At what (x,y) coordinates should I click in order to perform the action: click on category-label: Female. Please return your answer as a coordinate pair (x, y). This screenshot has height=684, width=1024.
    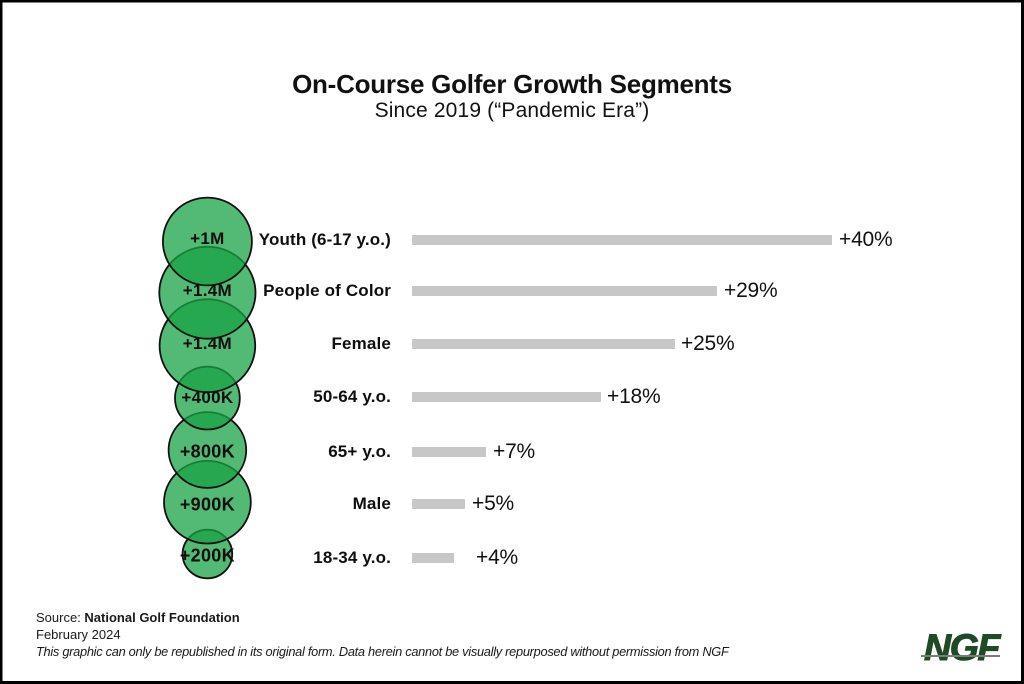
    Looking at the image, I should click on (361, 343).